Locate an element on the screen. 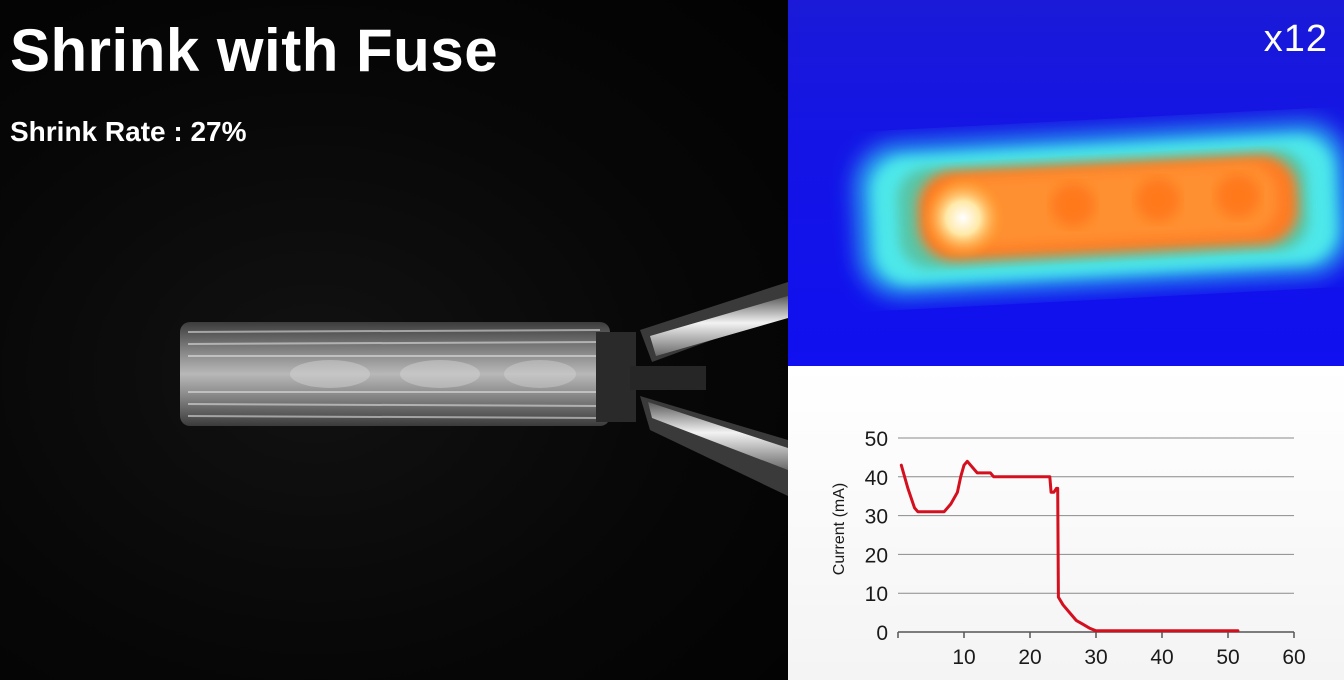 This screenshot has height=680, width=1344. current-chart: 0 10 20 30 40 50 10 20 30 40 50 60 Current (mA) is located at coordinates (1068, 548).